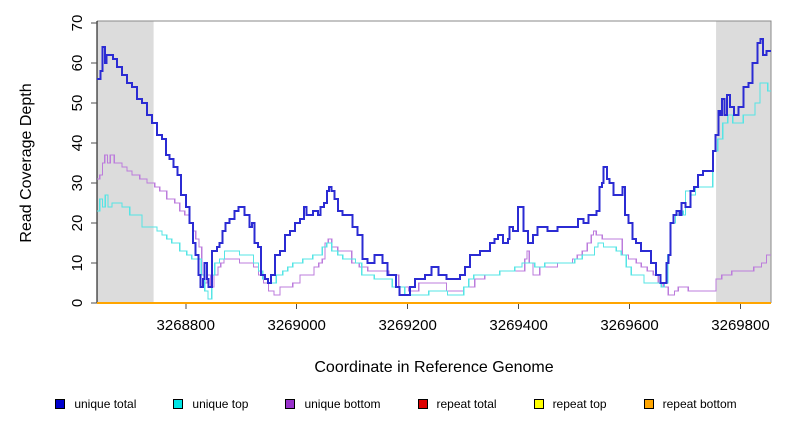 This screenshot has width=792, height=432. I want to click on legend-item-repeat-top: repeat top, so click(570, 404).